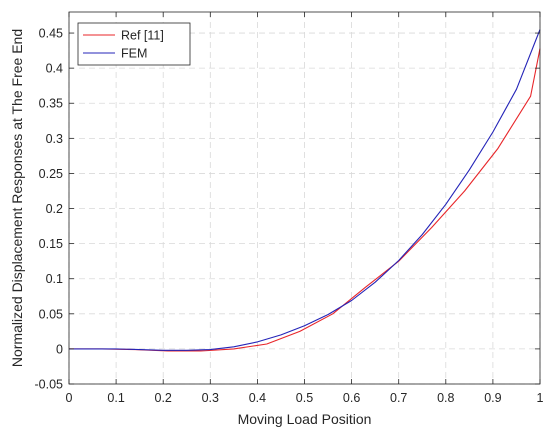 The width and height of the screenshot is (550, 436). Describe the element at coordinates (54, 279) in the screenshot. I see `y-tick-label: 0.1` at that location.